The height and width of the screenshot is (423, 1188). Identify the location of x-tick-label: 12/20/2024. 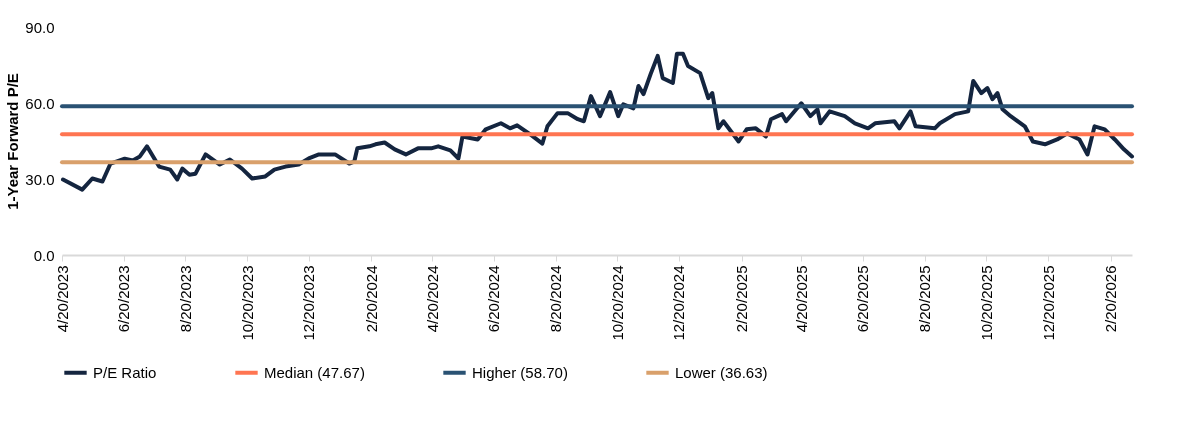
(679, 303).